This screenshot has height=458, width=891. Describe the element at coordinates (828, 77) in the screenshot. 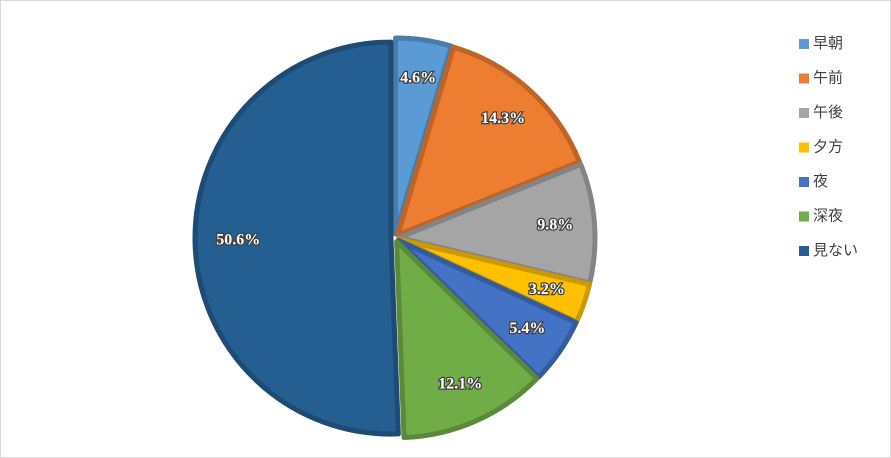

I see `legend-label: 午前` at that location.